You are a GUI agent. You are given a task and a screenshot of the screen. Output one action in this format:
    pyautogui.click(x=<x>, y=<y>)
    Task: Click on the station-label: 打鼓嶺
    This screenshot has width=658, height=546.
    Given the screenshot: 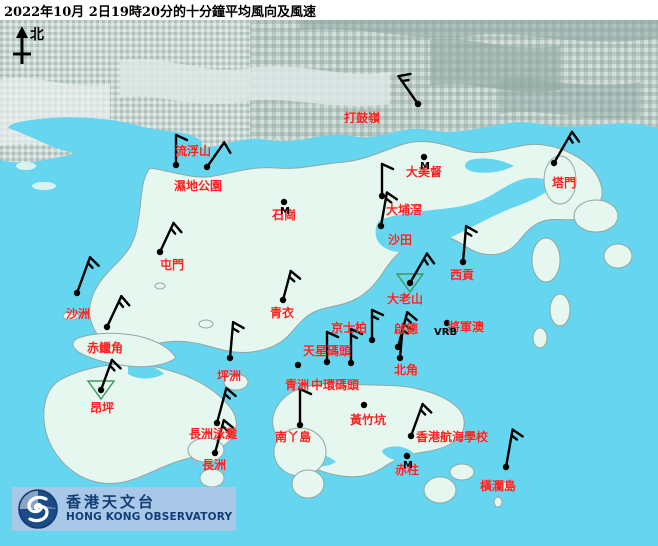 What is the action you would take?
    pyautogui.click(x=362, y=118)
    